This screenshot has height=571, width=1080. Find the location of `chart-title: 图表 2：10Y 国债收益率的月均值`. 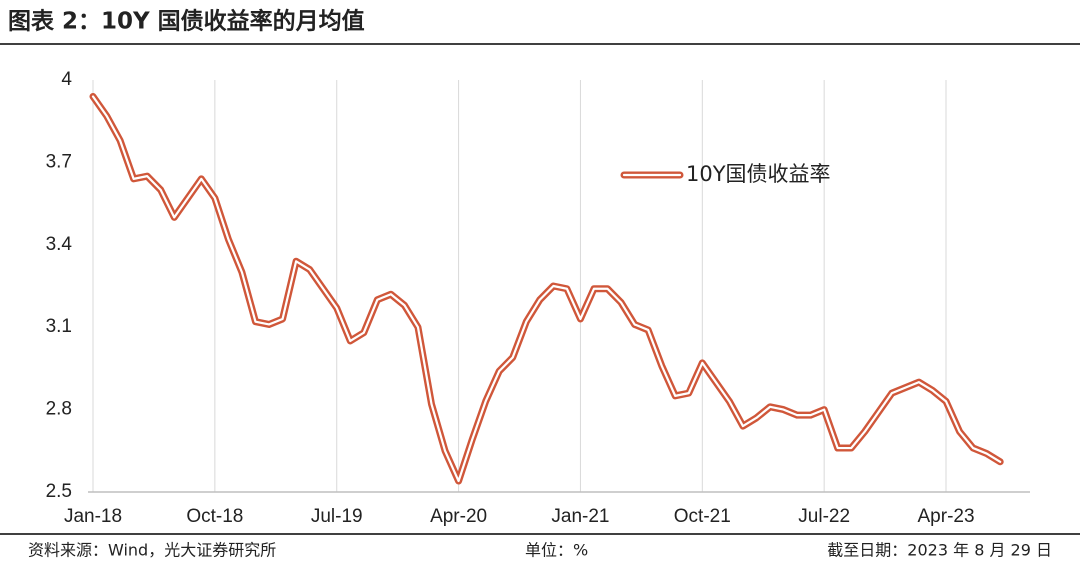

chart-title: 图表 2：10Y 国债收益率的月均值 is located at coordinates (186, 21).